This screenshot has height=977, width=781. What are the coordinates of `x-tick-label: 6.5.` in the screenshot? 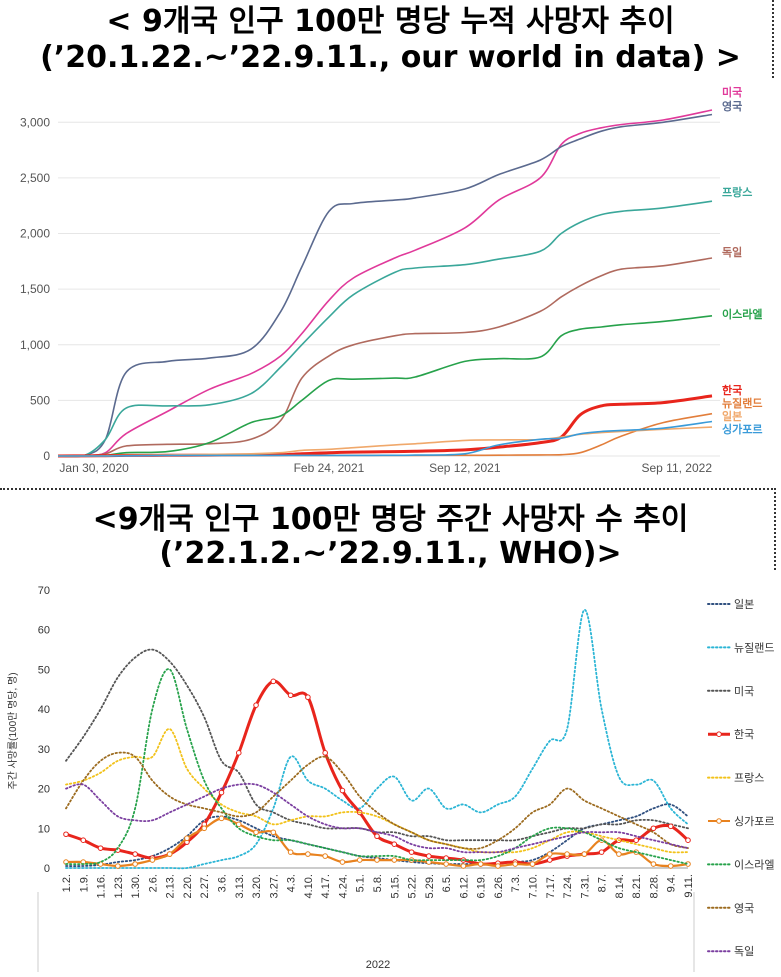 It's located at (447, 883).